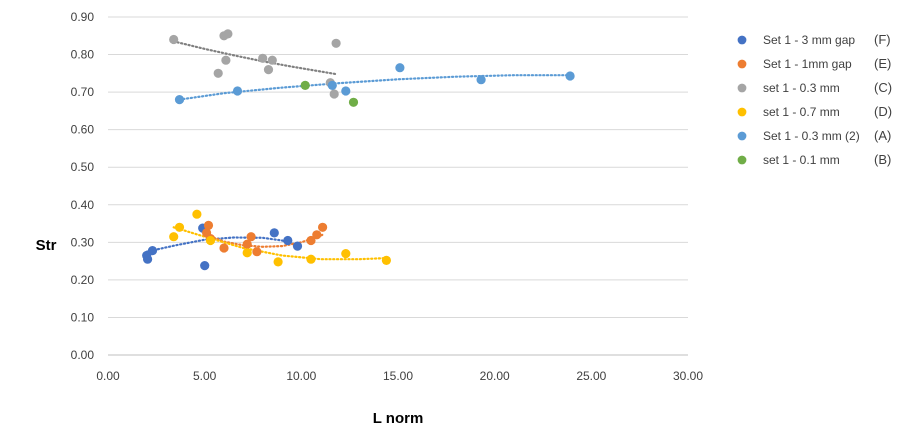 Image resolution: width=924 pixels, height=432 pixels. What do you see at coordinates (883, 87) in the screenshot?
I see `legend-tag-series-2: (C)` at bounding box center [883, 87].